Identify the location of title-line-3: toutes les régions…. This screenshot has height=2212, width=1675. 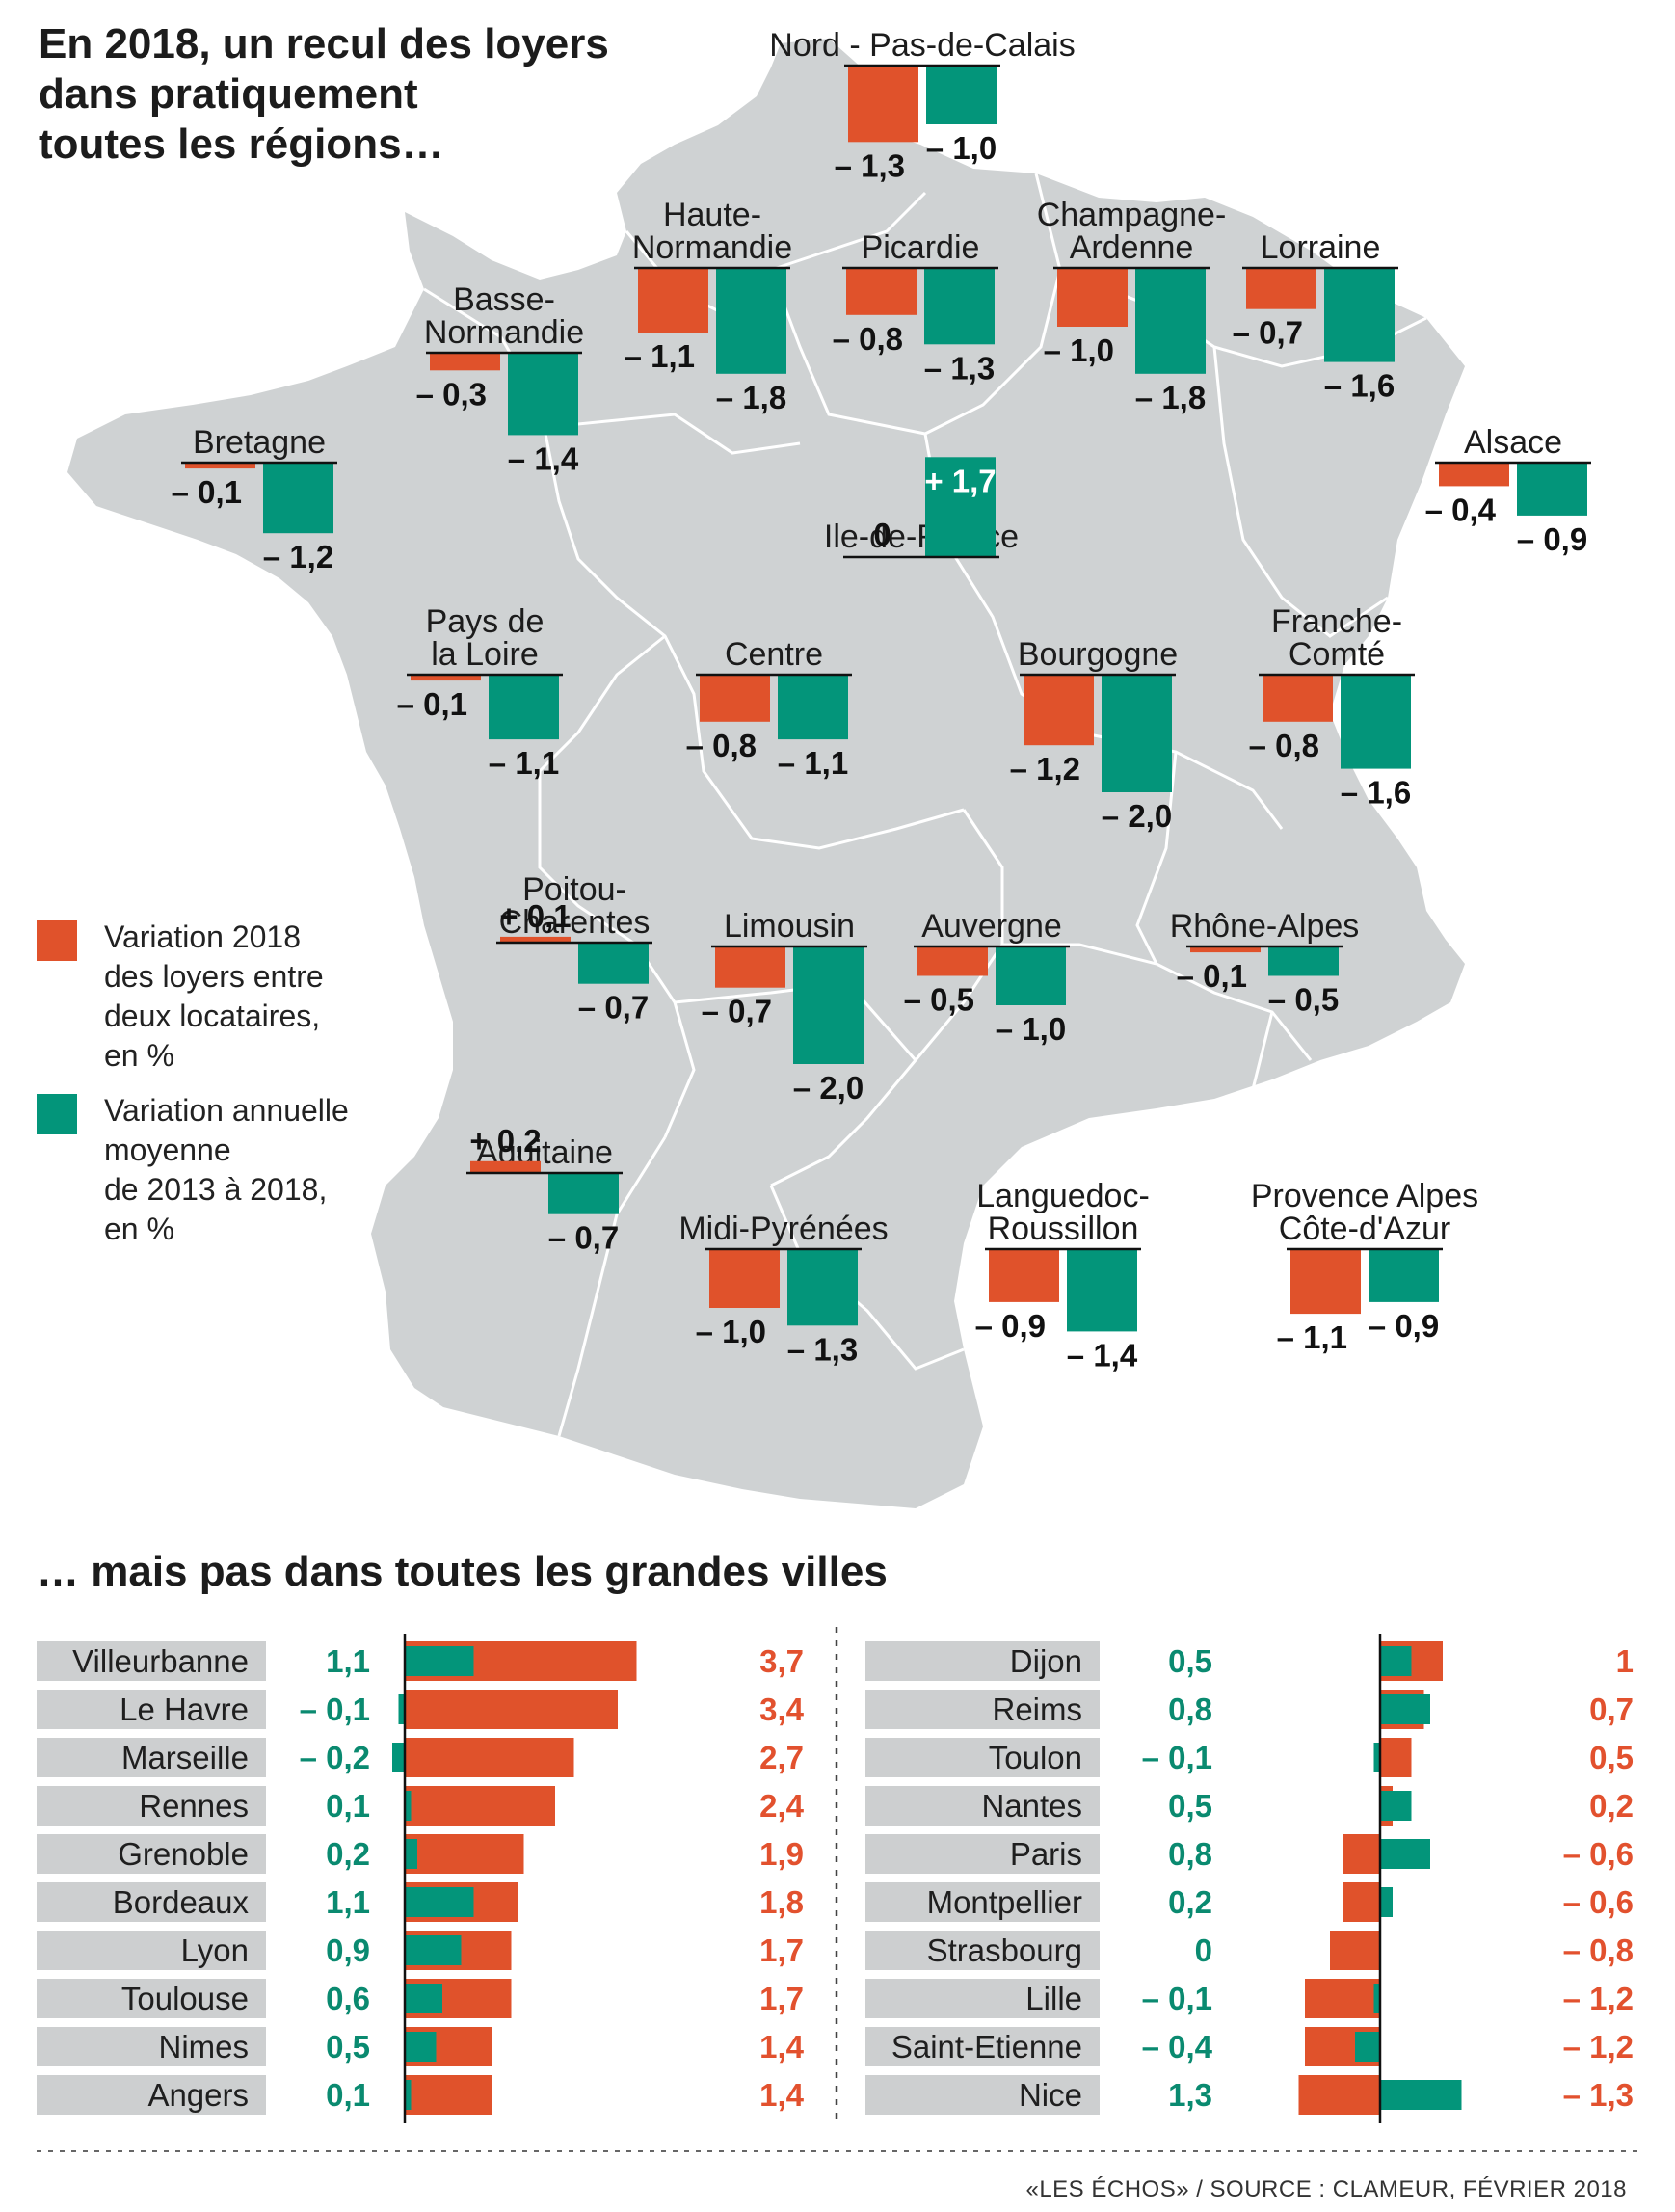
(242, 144).